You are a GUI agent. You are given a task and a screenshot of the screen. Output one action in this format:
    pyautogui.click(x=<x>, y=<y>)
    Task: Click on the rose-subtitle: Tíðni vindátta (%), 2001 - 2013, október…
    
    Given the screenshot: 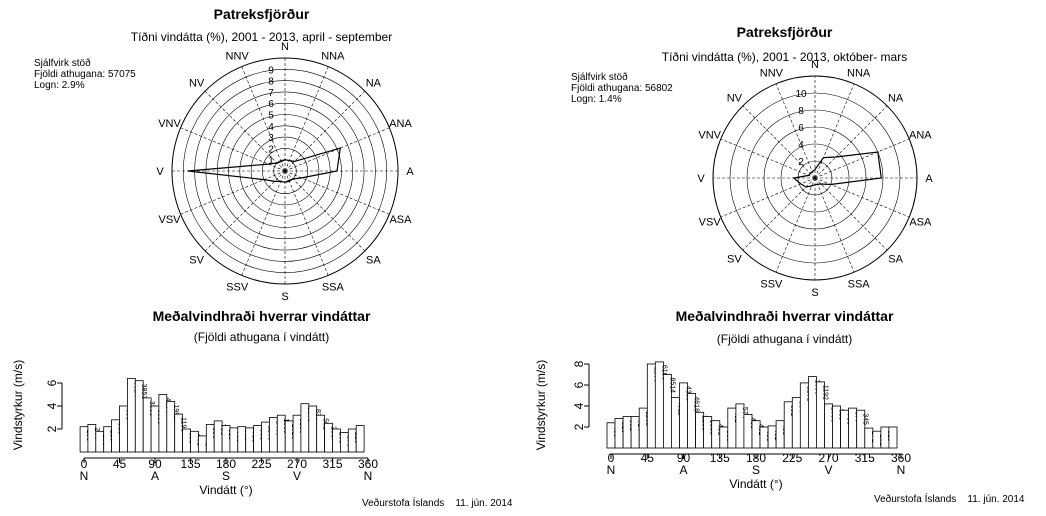 What is the action you would take?
    pyautogui.click(x=784, y=57)
    